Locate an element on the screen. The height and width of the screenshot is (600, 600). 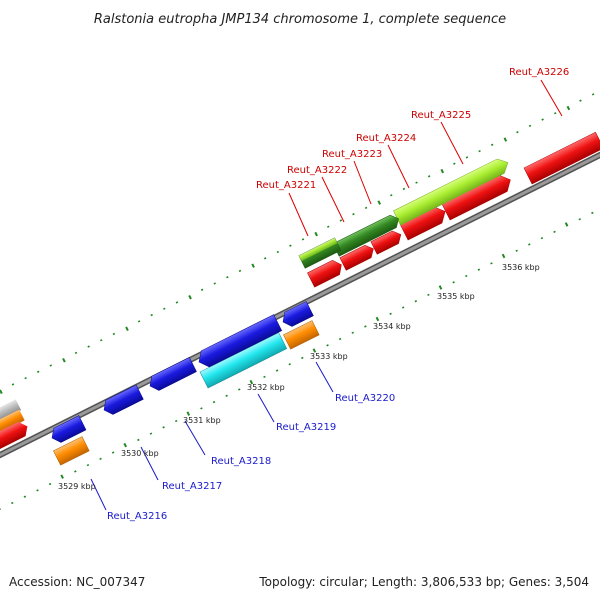
gene-reut-a3216-feature is located at coordinates (67, 430).